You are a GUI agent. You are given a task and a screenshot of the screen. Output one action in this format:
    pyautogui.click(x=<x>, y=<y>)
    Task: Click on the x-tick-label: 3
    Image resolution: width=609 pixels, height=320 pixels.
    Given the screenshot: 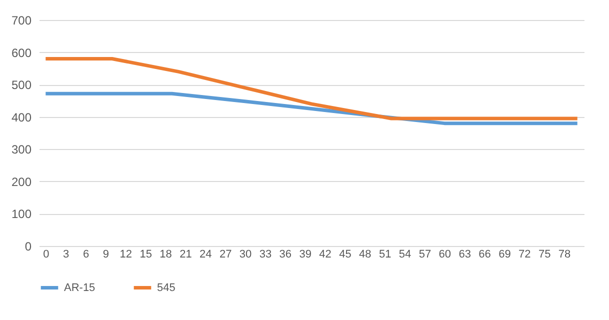 What is the action you would take?
    pyautogui.click(x=66, y=254)
    